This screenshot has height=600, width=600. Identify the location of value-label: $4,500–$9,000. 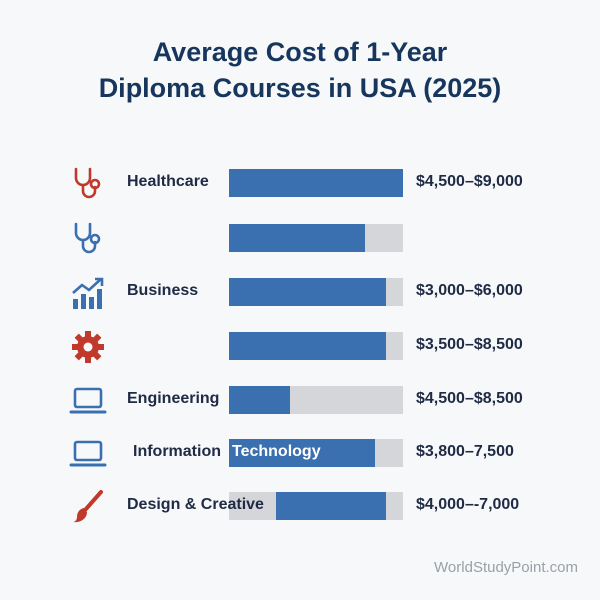
(469, 181).